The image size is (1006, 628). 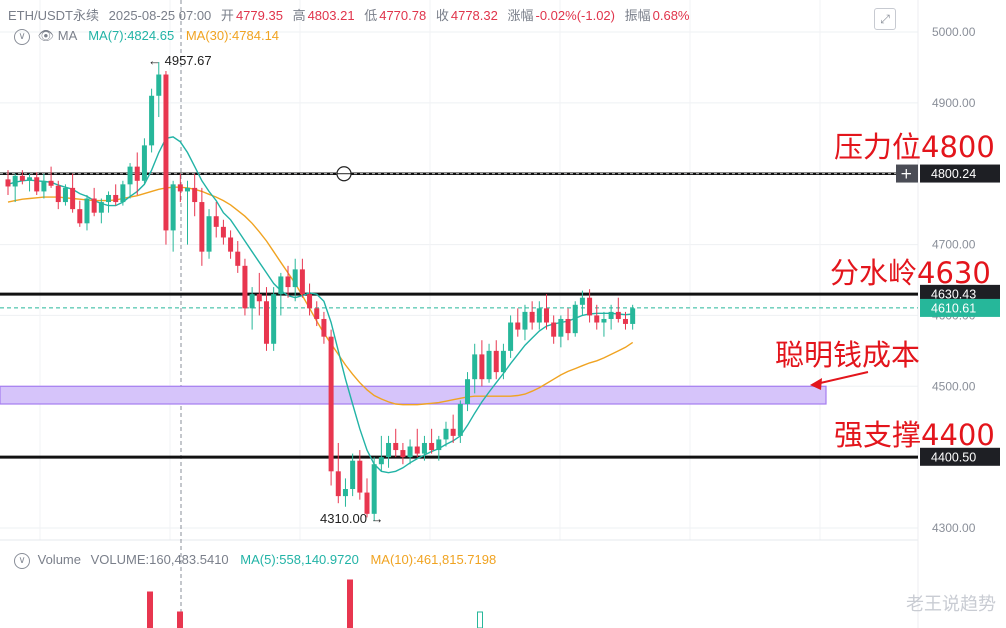 What do you see at coordinates (637, 15) in the screenshot?
I see `amplitude-label: 振幅` at bounding box center [637, 15].